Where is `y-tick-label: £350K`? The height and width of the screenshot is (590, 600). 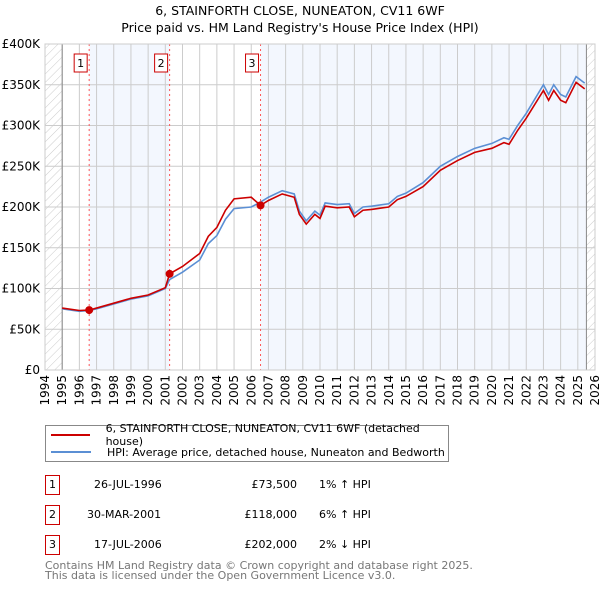 y-tick-label: £350K is located at coordinates (22, 85).